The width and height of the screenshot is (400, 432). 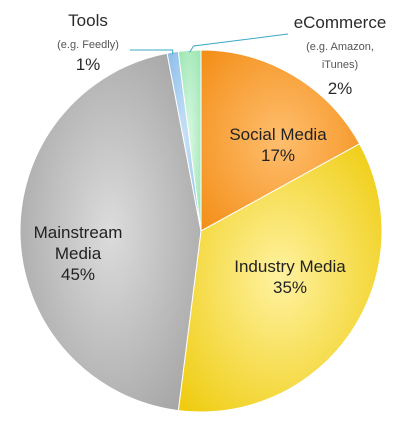 I want to click on leader-line-ecommerce, so click(x=239, y=43).